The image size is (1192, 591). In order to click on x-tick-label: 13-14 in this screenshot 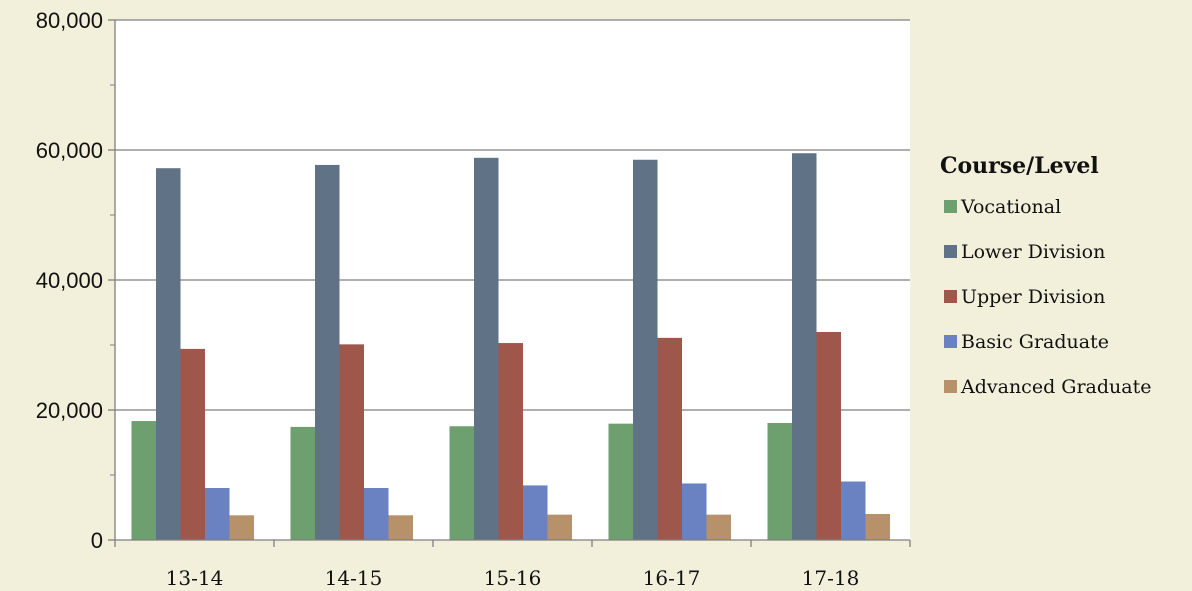, I will do `click(195, 578)`.